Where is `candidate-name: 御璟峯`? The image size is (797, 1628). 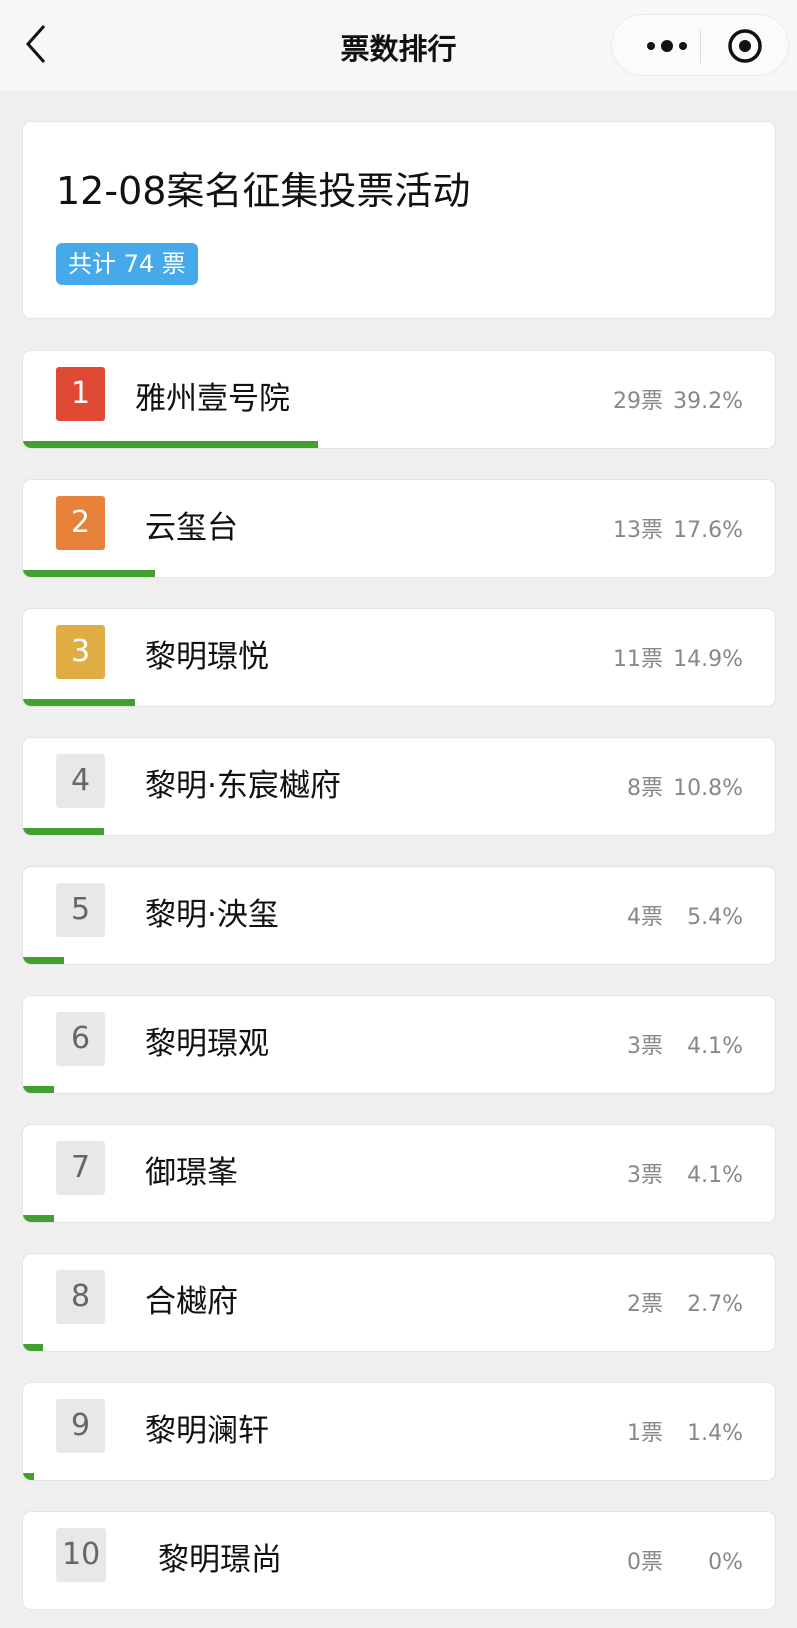
candidate-name: 御璟峯 is located at coordinates (191, 1173).